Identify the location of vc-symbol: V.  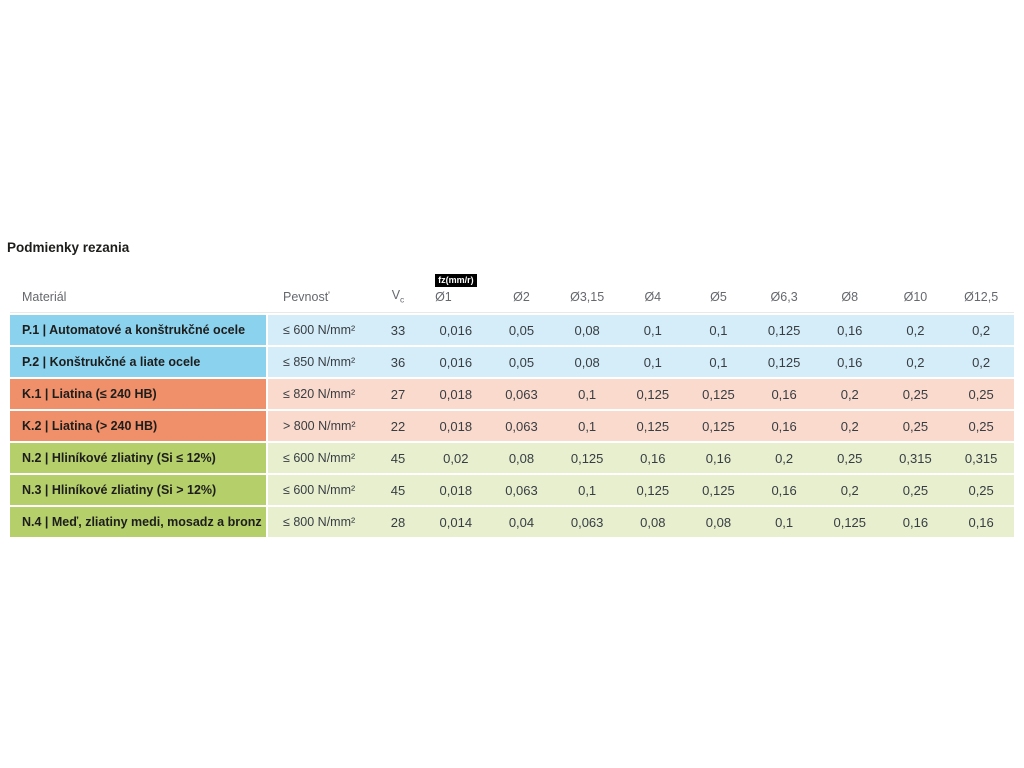
(396, 294).